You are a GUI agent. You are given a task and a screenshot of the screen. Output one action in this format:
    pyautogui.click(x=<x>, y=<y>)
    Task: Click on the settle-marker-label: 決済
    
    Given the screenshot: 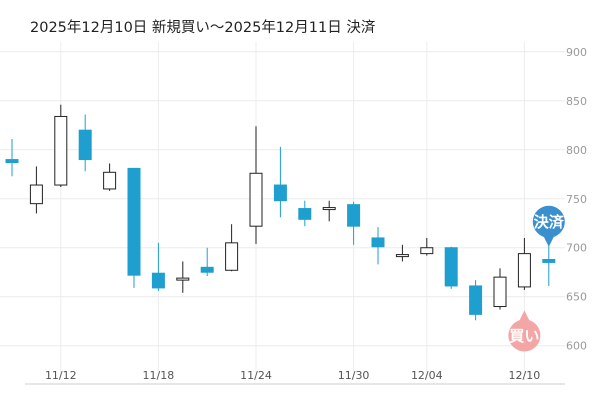 What is the action you would take?
    pyautogui.click(x=549, y=222)
    